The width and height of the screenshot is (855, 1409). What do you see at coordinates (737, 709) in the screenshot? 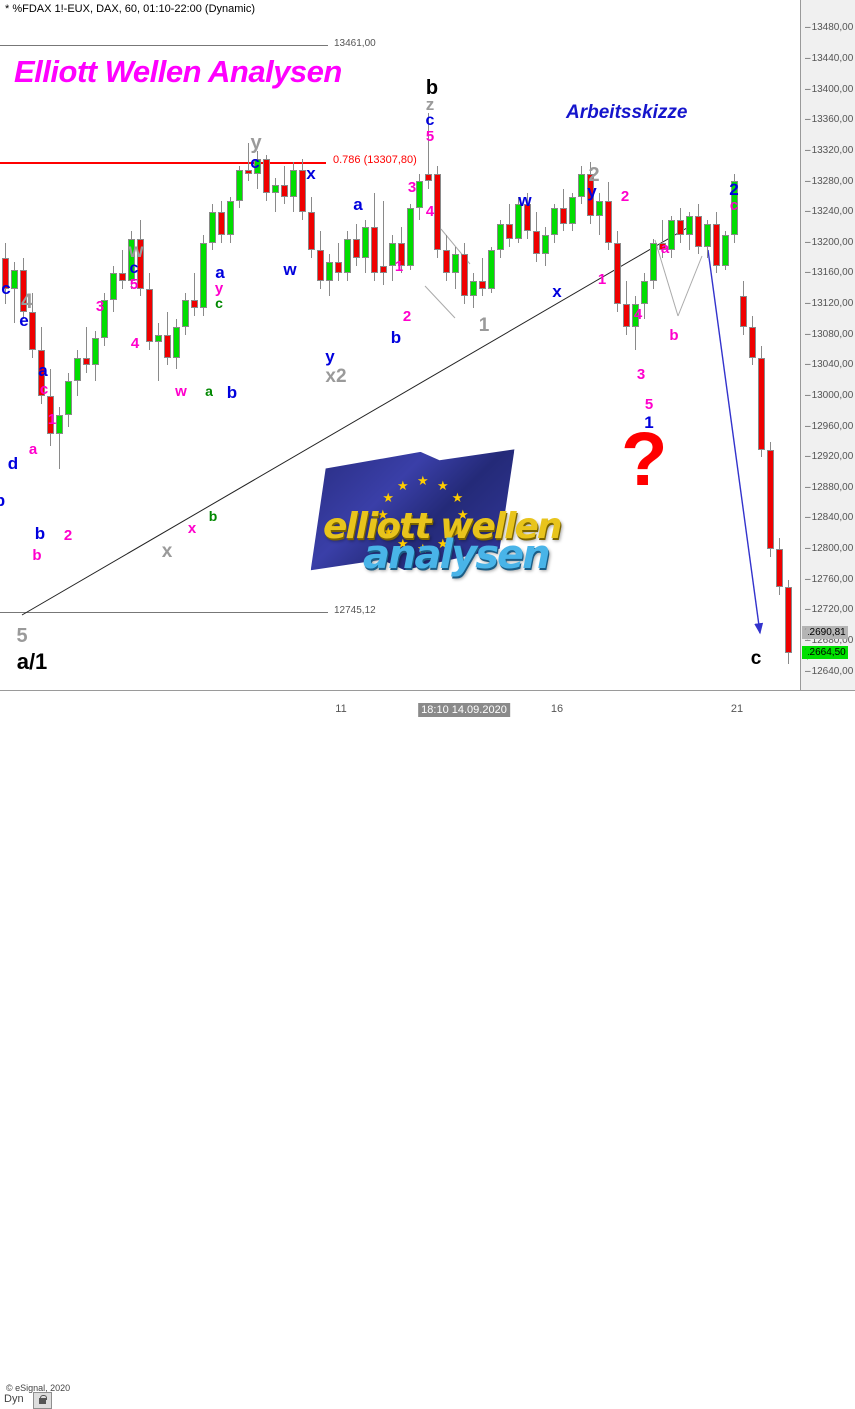
I see `time-tick: 21` at bounding box center [737, 709].